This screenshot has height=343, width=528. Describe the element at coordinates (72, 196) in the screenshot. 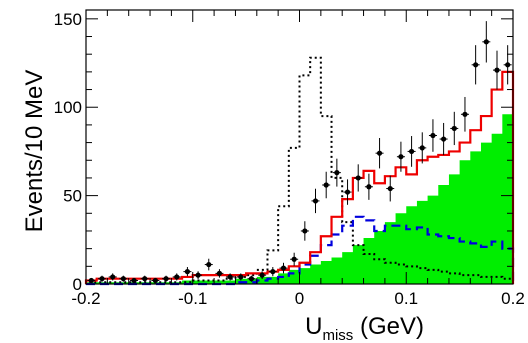

I see `y-tick-label: 50` at that location.